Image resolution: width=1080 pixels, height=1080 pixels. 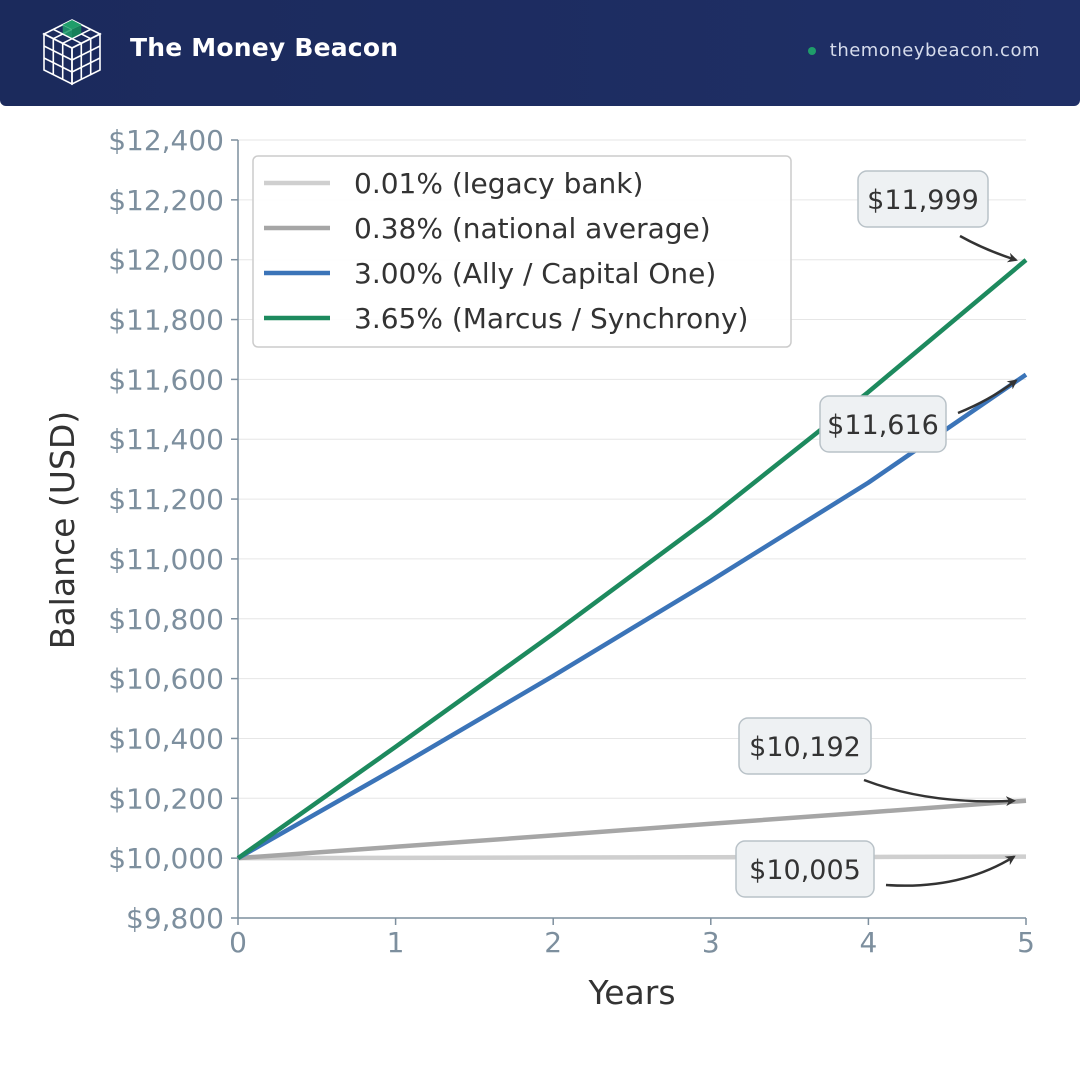 I want to click on y-tick-label: $10,400, so click(x=166, y=738).